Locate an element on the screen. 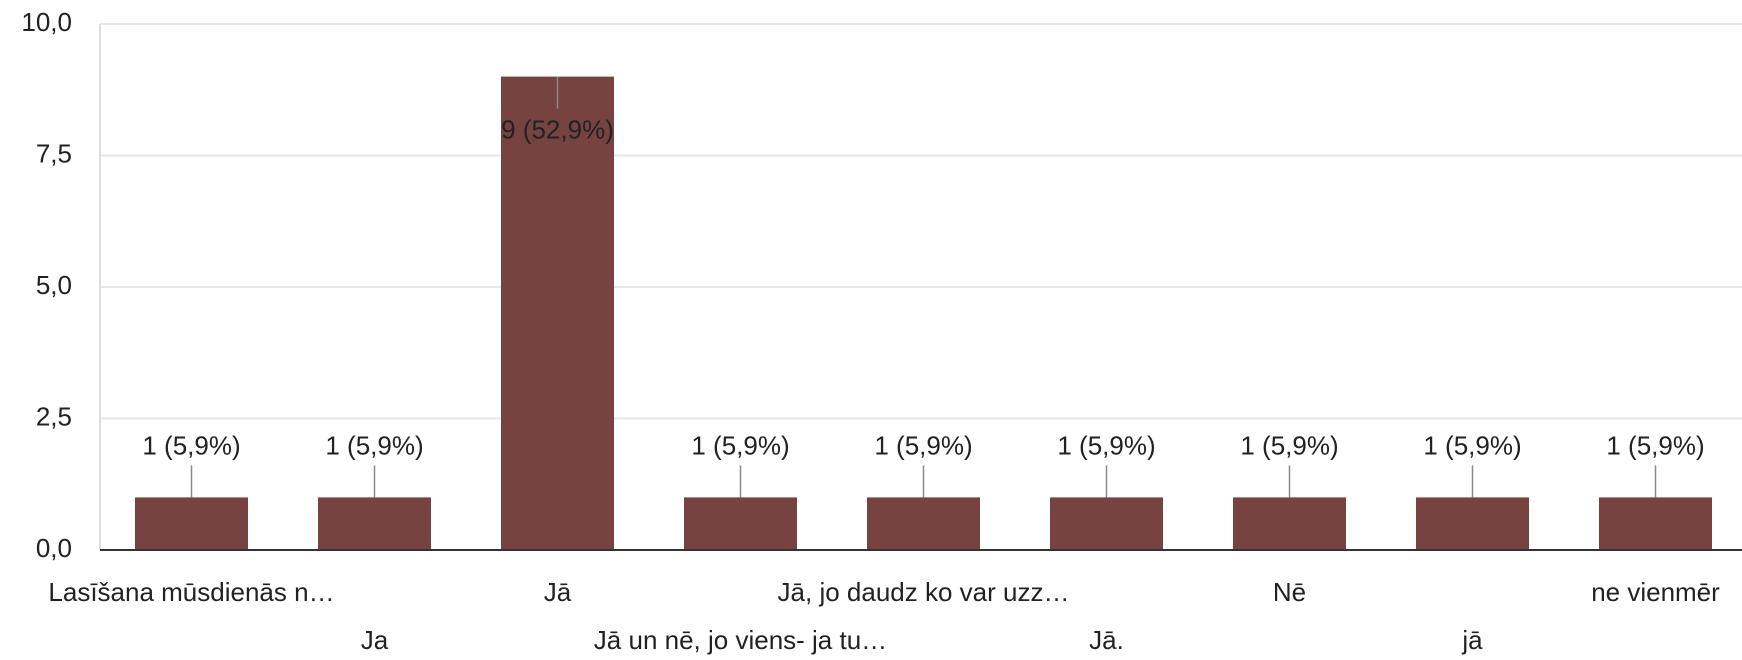 The width and height of the screenshot is (1742, 660). y-tick-label: 10,0 is located at coordinates (46, 22).